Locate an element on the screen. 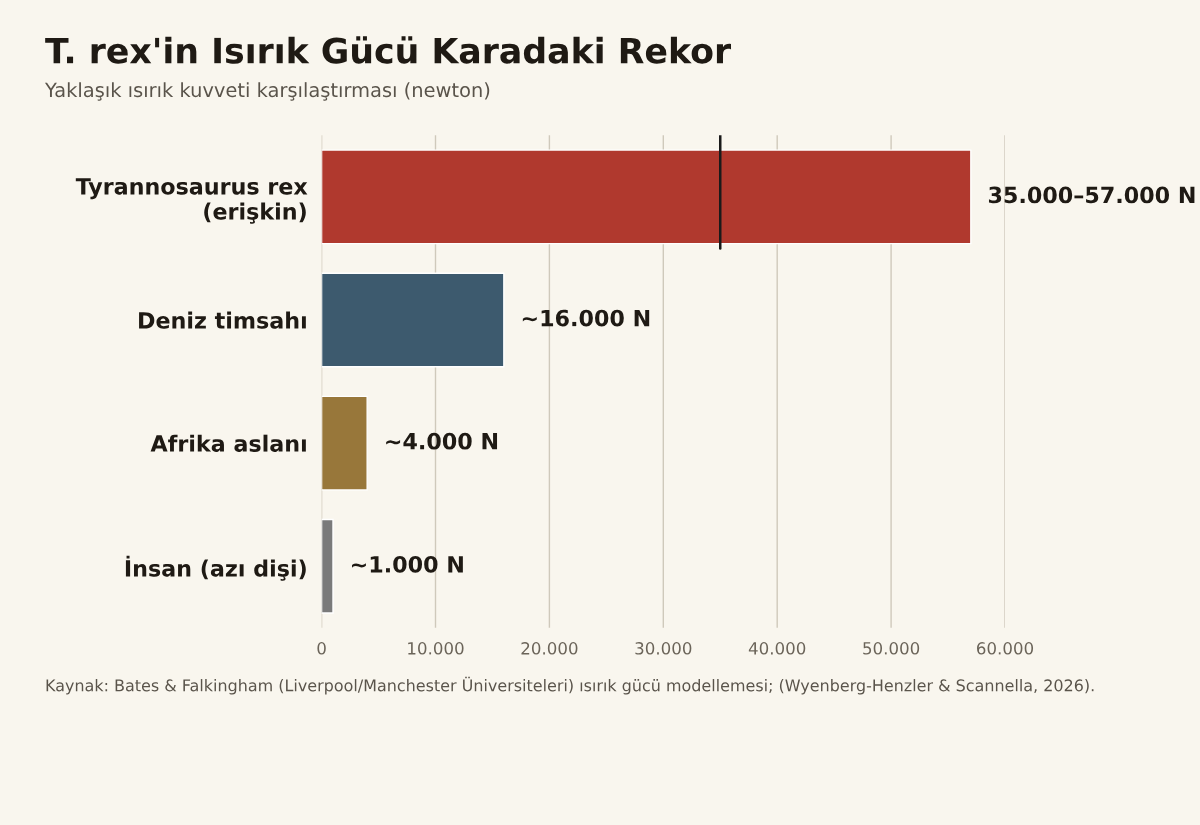 The image size is (1200, 825). chart-subtitle: Yaklaşık ısırık kuvveti karşılaştırması (newton) is located at coordinates (267, 91).